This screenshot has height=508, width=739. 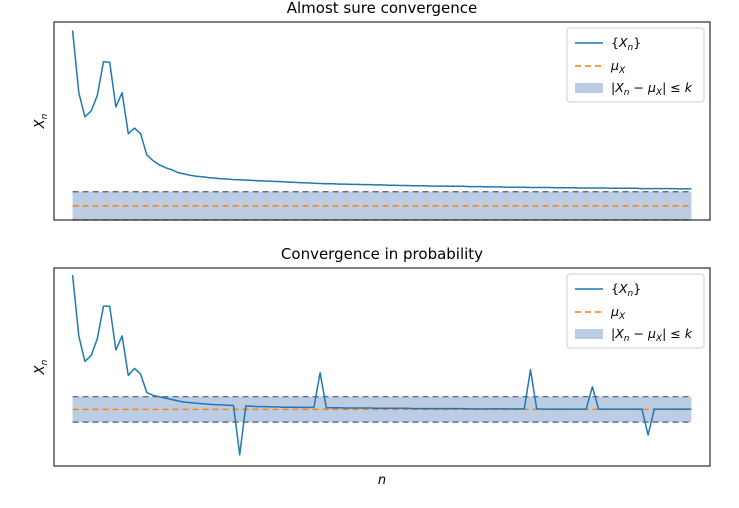 I want to click on chart-title: Almost sure convergence, so click(x=382, y=8).